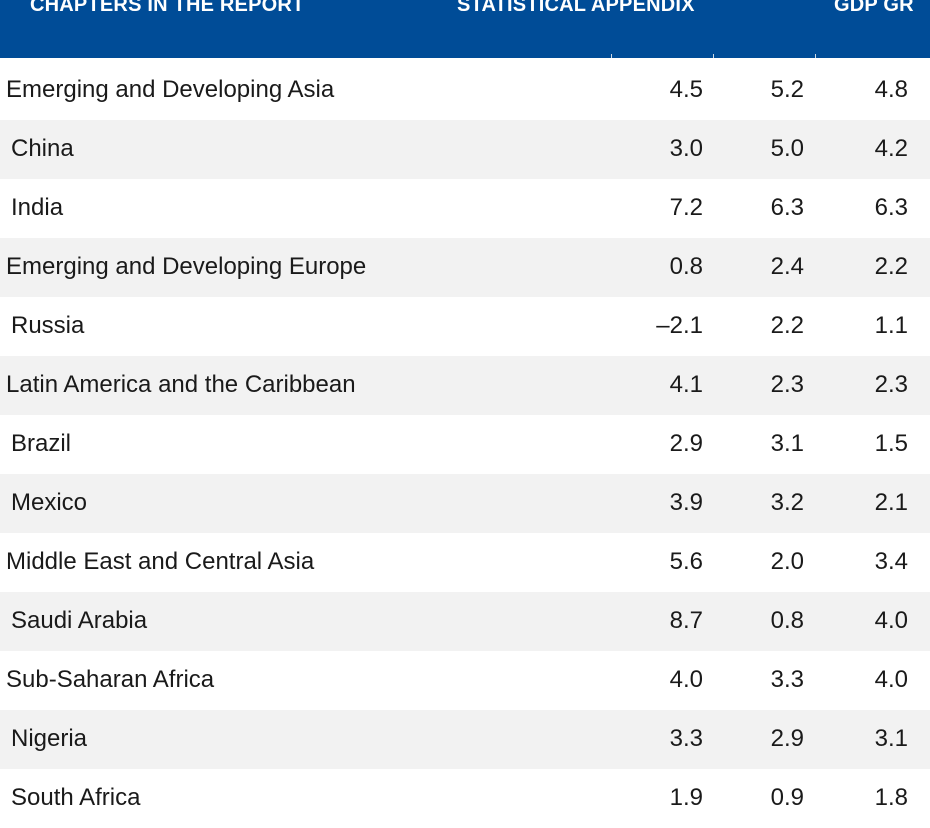  I want to click on region-label: Latin America and the Caribbean, so click(181, 384).